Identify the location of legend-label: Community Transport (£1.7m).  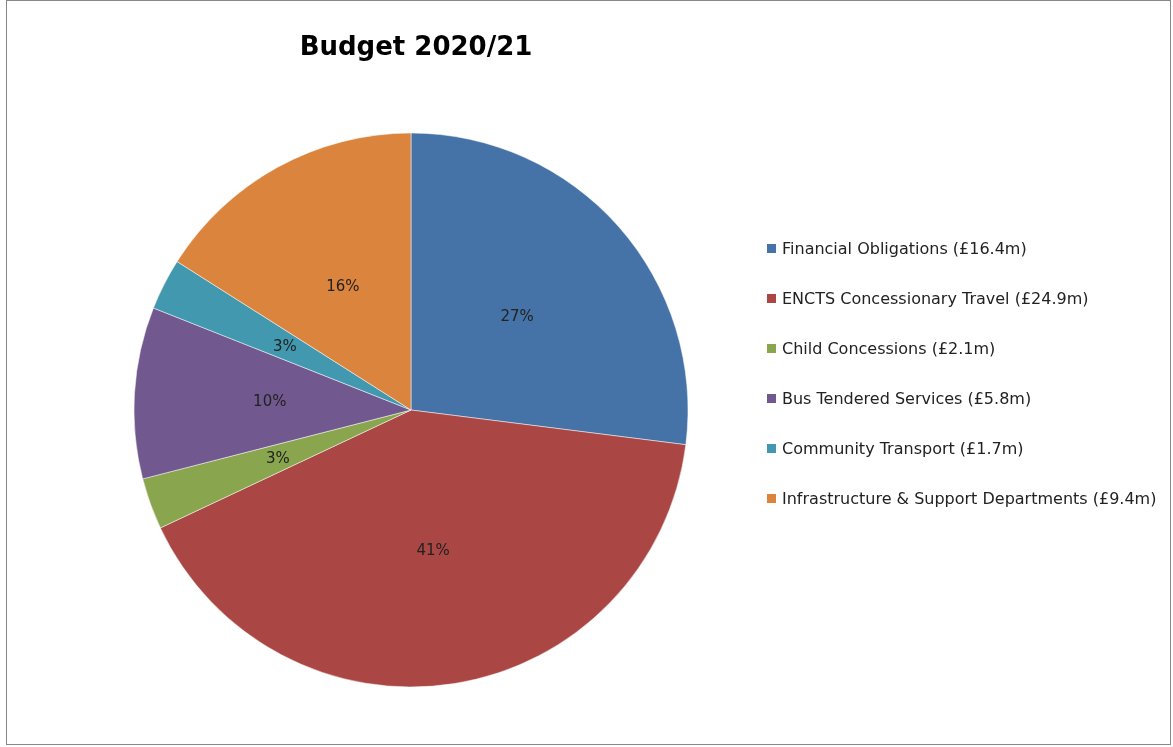
(903, 448).